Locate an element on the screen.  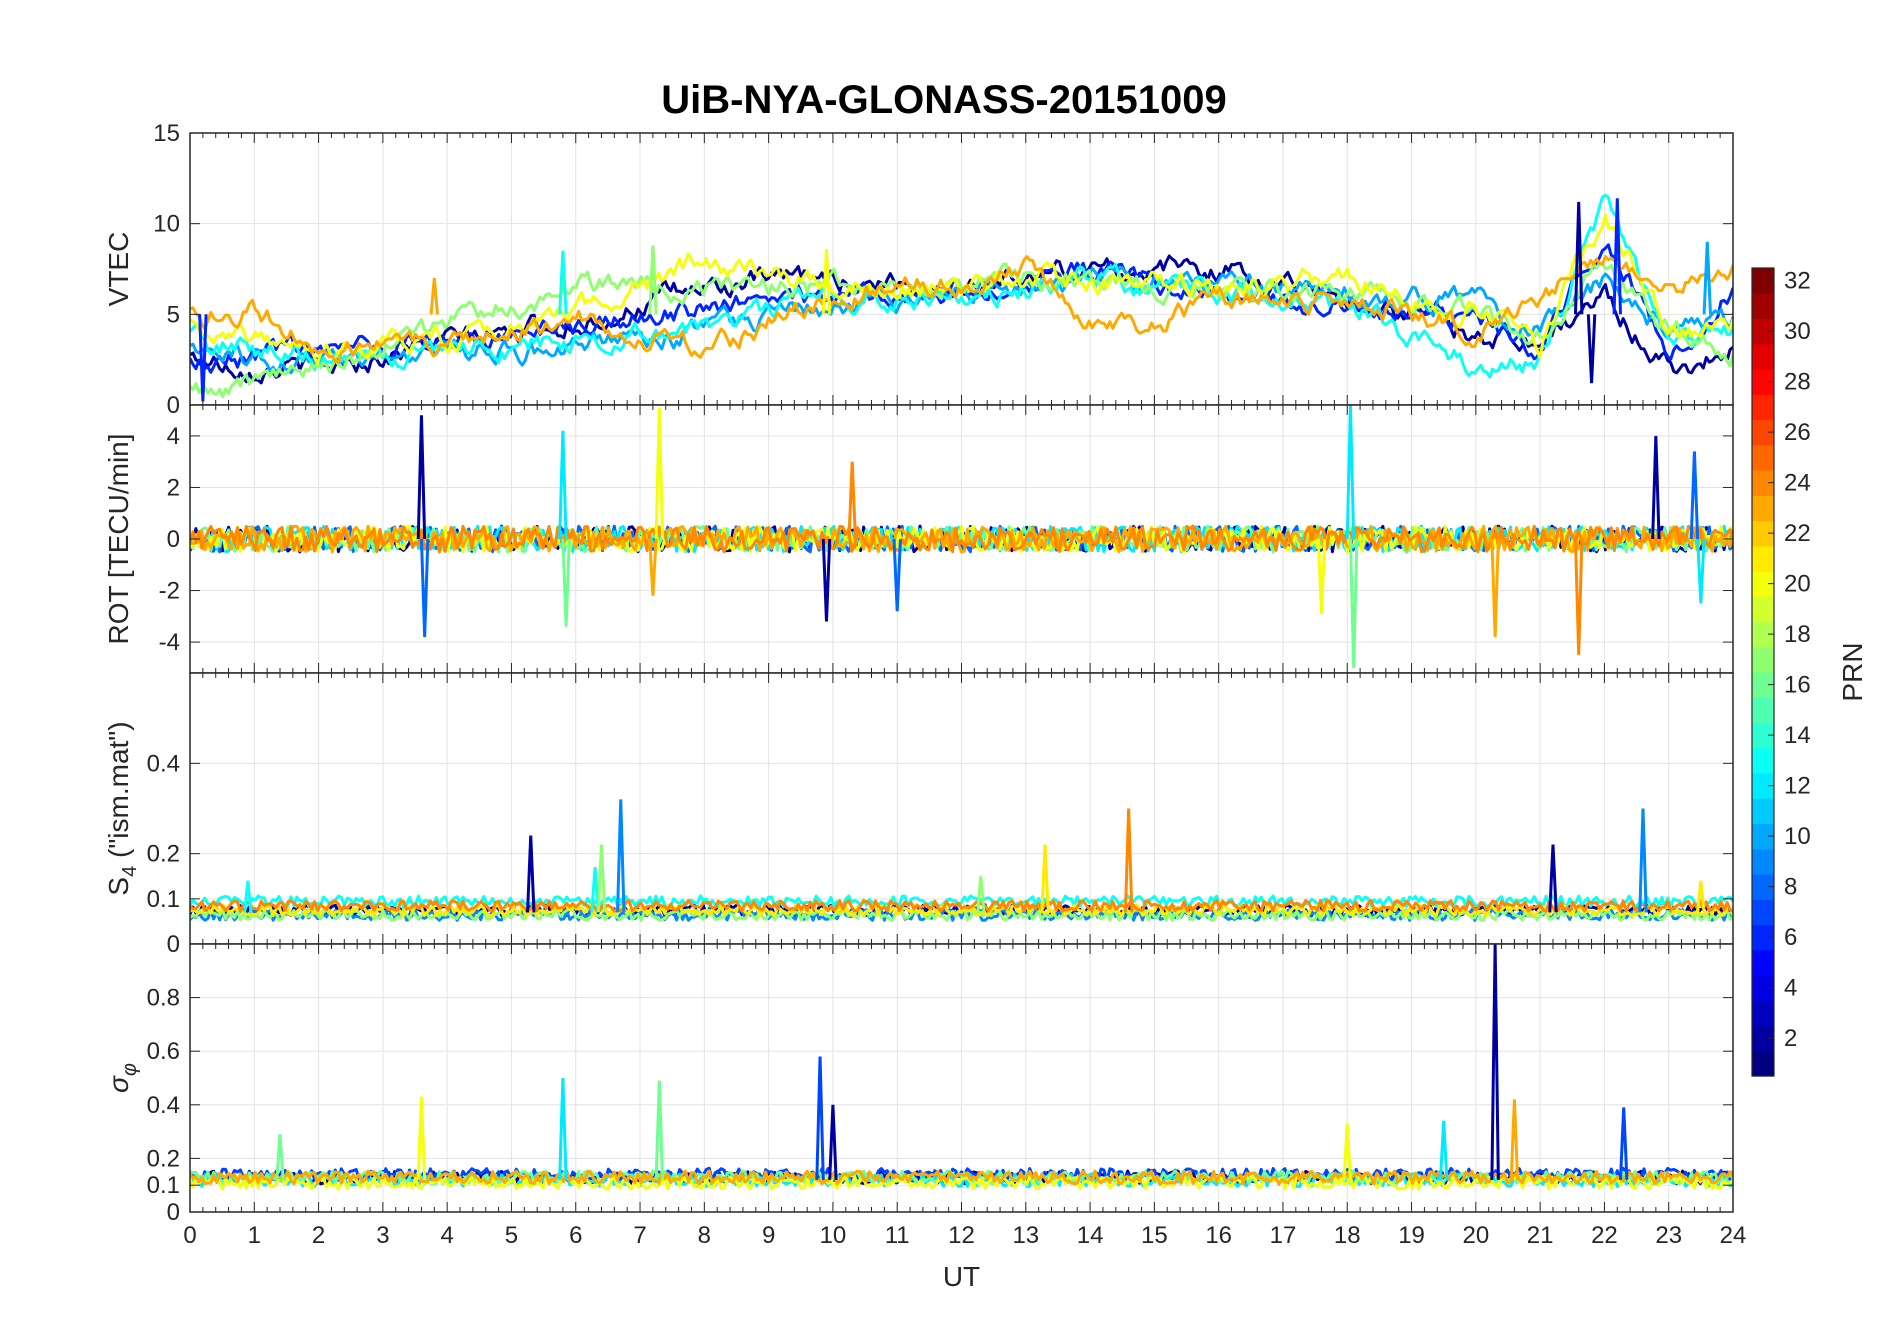
x-tick-label: 21 is located at coordinates (1540, 1235).